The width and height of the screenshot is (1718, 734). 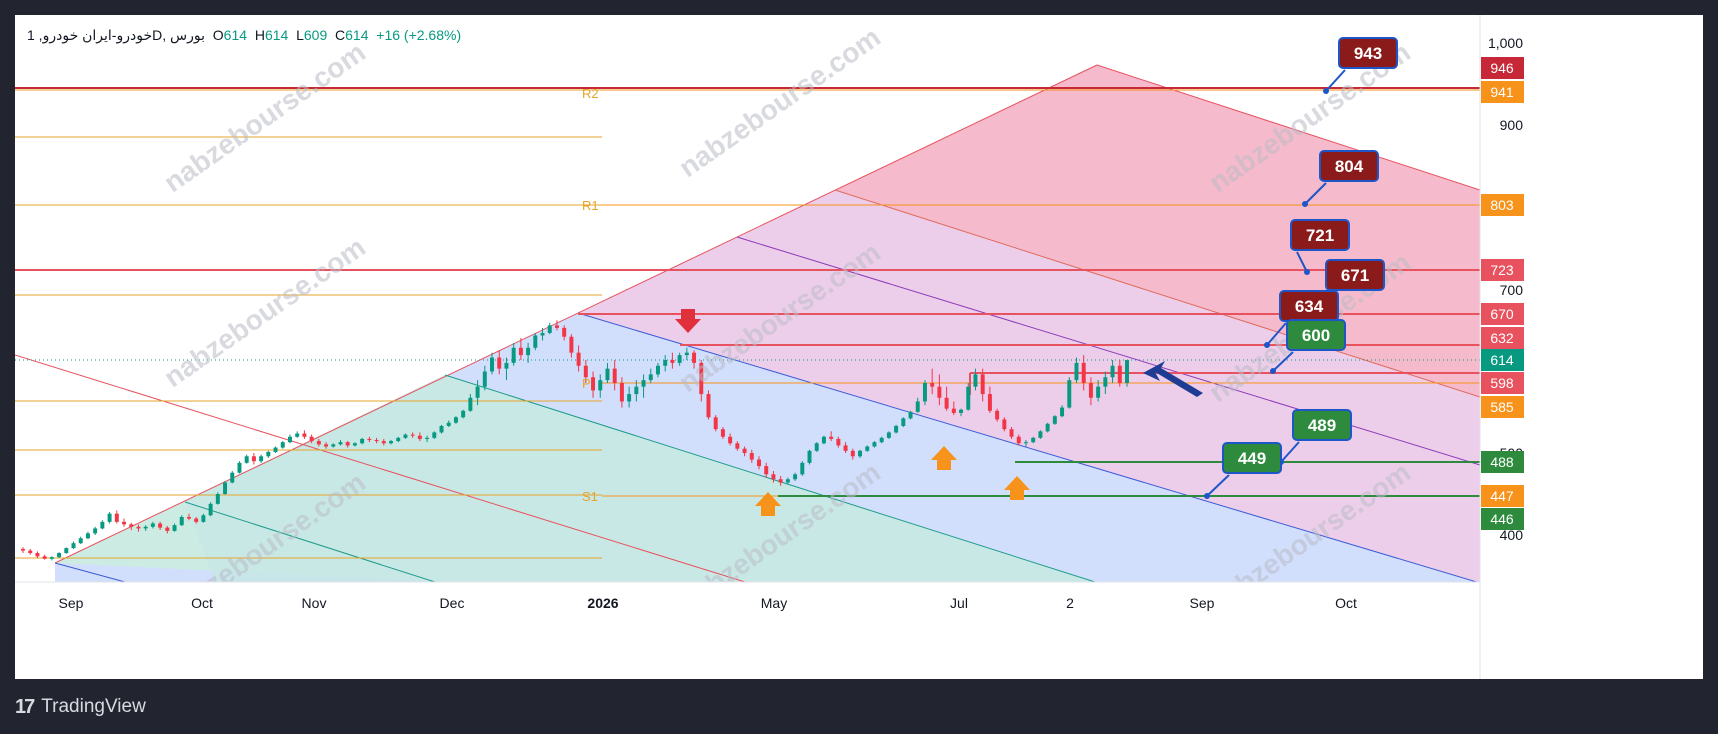 What do you see at coordinates (602, 603) in the screenshot?
I see `time-tick-label: 2026` at bounding box center [602, 603].